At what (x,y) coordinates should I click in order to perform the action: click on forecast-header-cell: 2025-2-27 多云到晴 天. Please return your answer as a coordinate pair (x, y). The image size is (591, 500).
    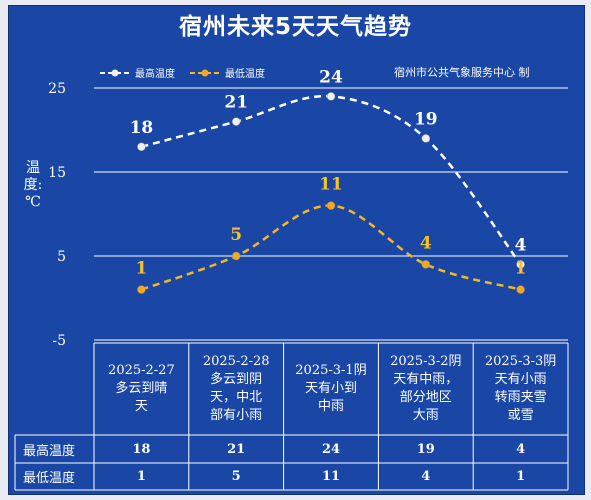
    Looking at the image, I should click on (141, 388).